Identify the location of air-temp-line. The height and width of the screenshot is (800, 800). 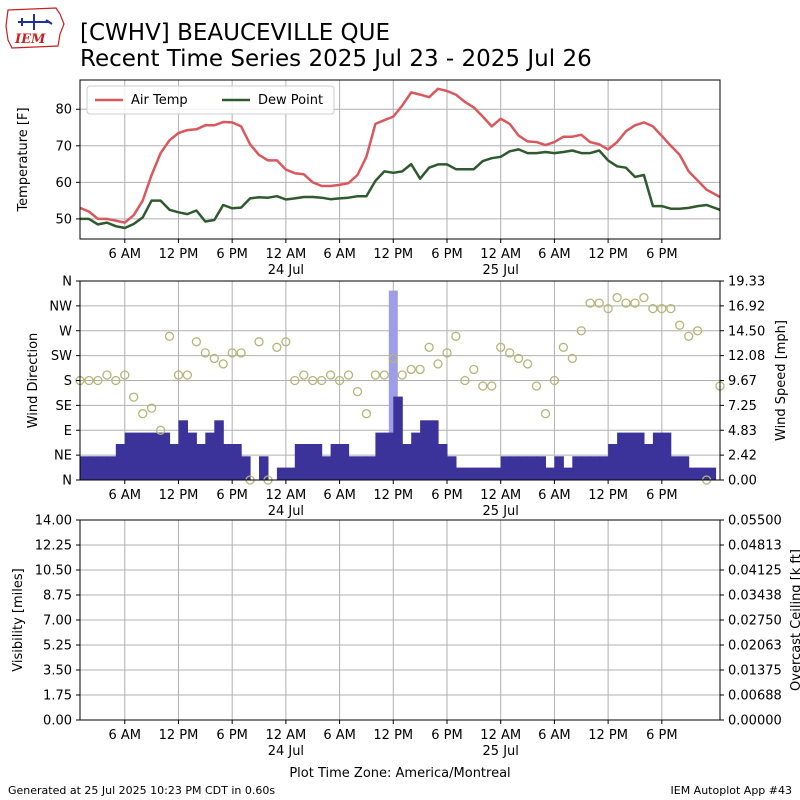
(400, 155).